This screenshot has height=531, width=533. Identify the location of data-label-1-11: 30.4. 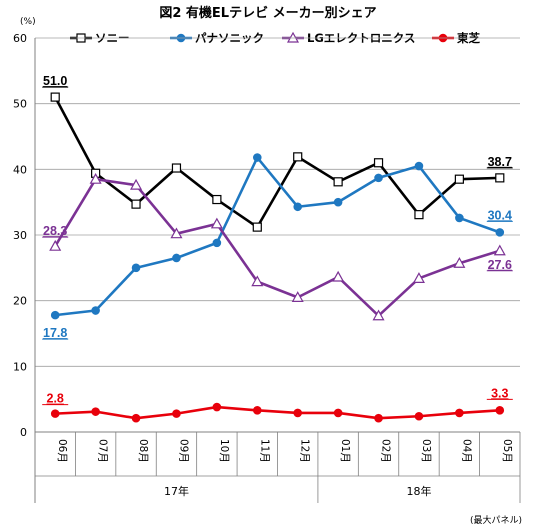
(500, 215).